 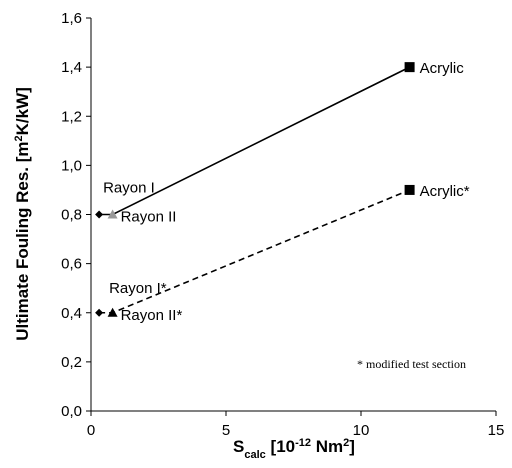 What do you see at coordinates (71, 116) in the screenshot?
I see `y-tick-label: 1,2` at bounding box center [71, 116].